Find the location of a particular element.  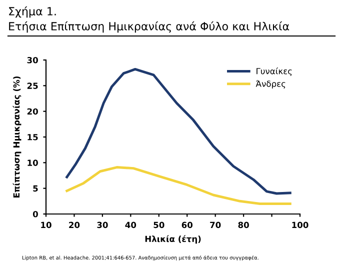

line-series is located at coordinates (179, 185).